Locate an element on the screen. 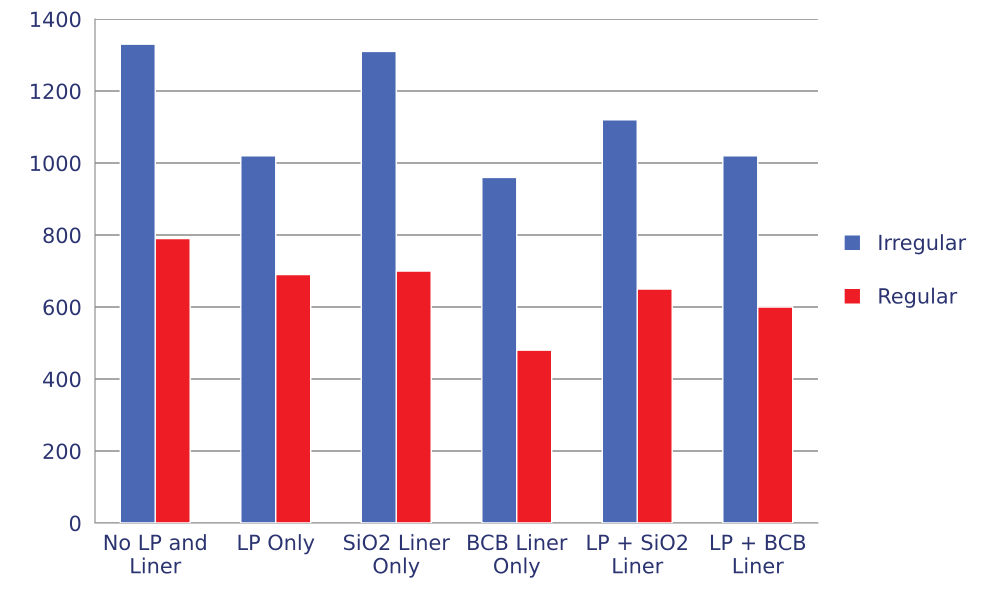  y-tick-label: 1200 is located at coordinates (55, 91).